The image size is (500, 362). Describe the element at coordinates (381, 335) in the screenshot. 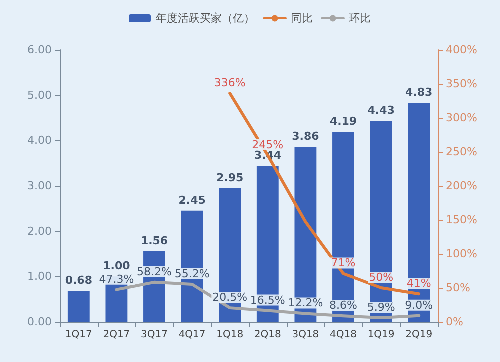

I see `x-tick-label: 1Q19` at that location.